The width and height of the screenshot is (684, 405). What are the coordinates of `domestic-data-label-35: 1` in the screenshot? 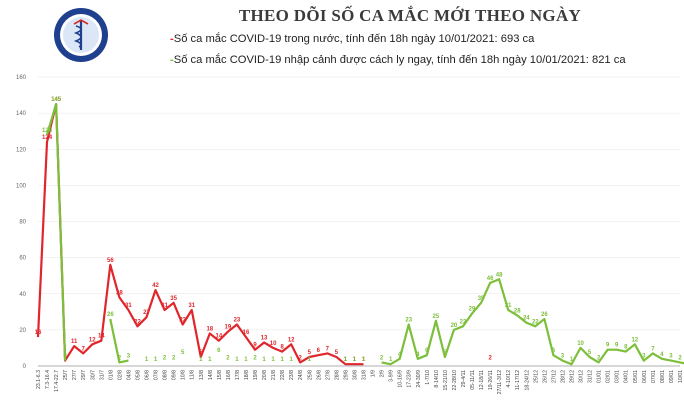 It's located at (355, 360).